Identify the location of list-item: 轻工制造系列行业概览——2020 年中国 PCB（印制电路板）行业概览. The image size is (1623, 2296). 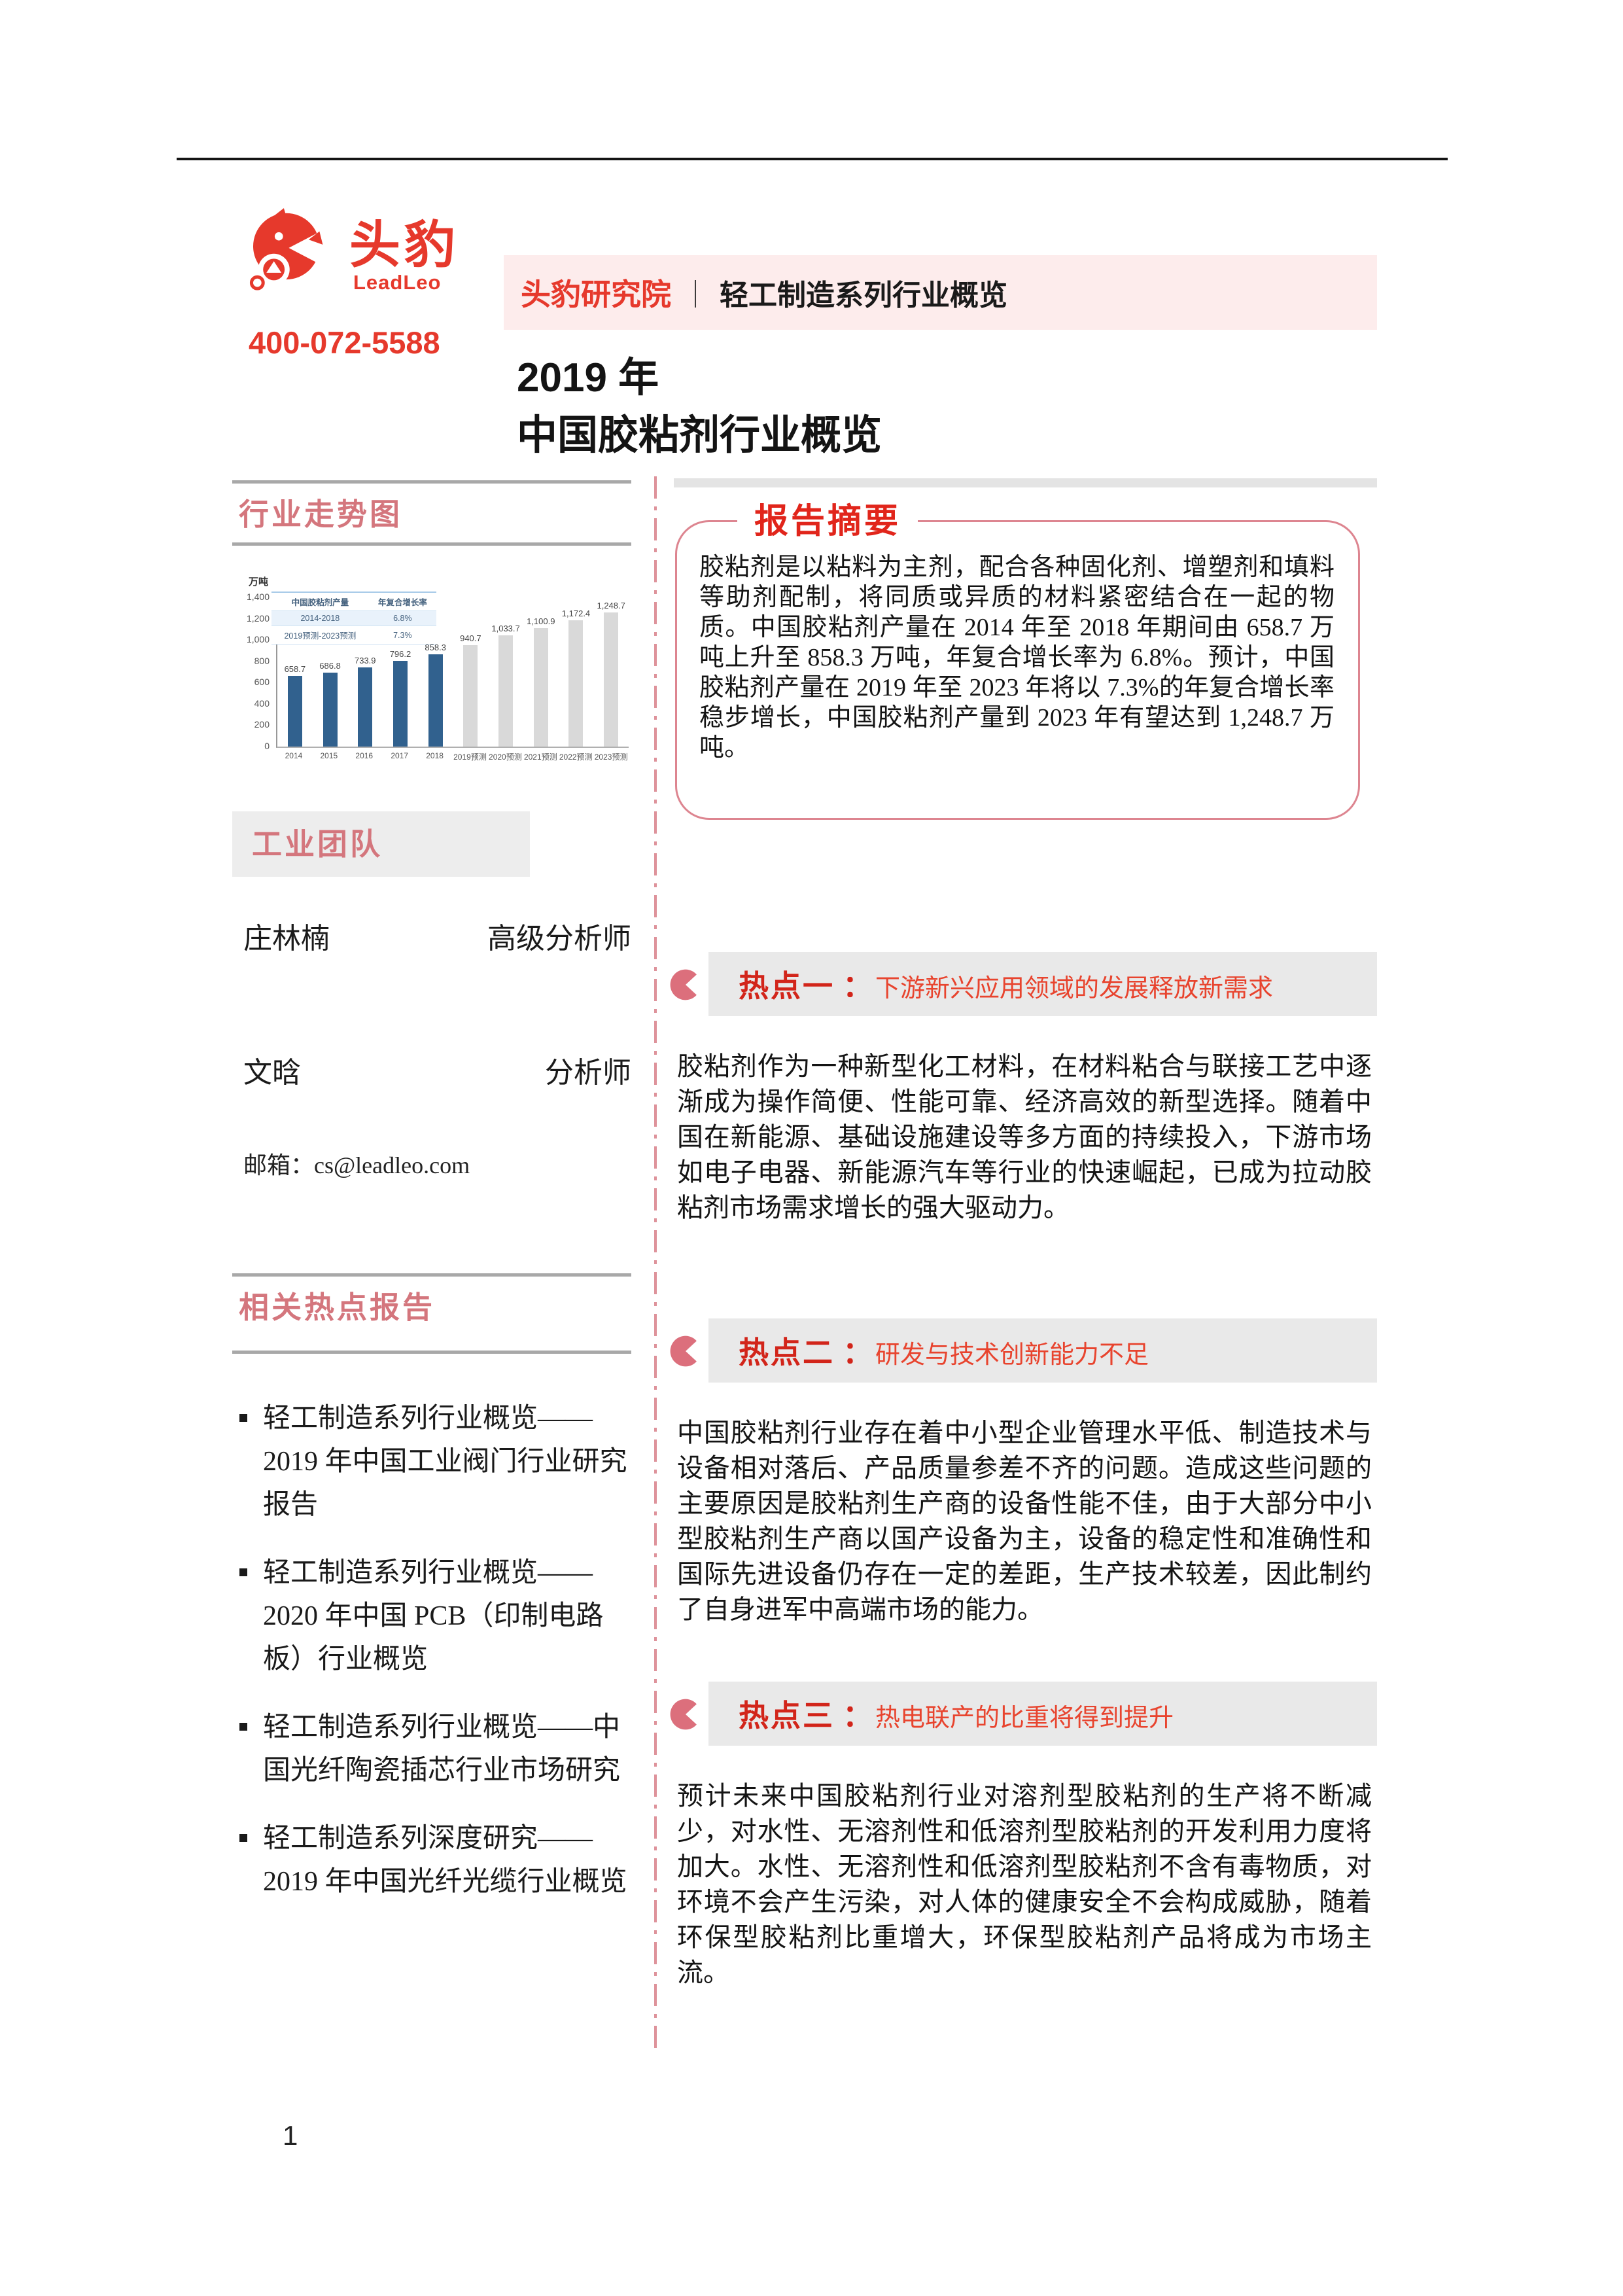
(432, 1616).